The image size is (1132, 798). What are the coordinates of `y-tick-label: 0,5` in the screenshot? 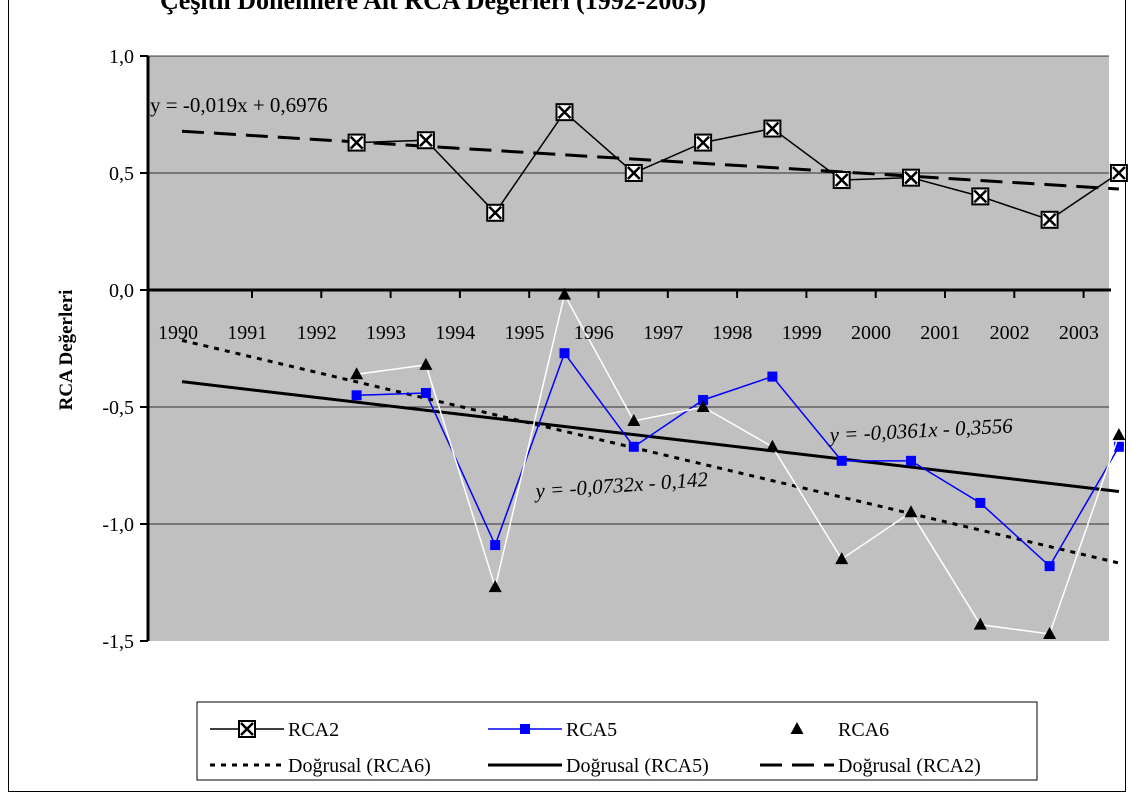 It's located at (121, 174).